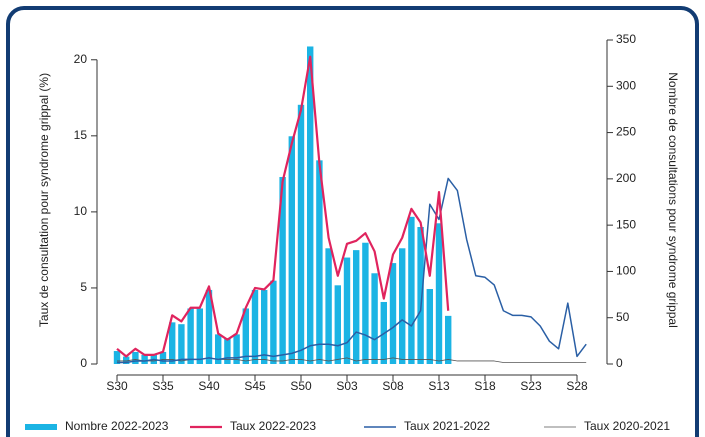 The width and height of the screenshot is (705, 437). Describe the element at coordinates (619, 363) in the screenshot. I see `y2-tick-label: 0` at that location.